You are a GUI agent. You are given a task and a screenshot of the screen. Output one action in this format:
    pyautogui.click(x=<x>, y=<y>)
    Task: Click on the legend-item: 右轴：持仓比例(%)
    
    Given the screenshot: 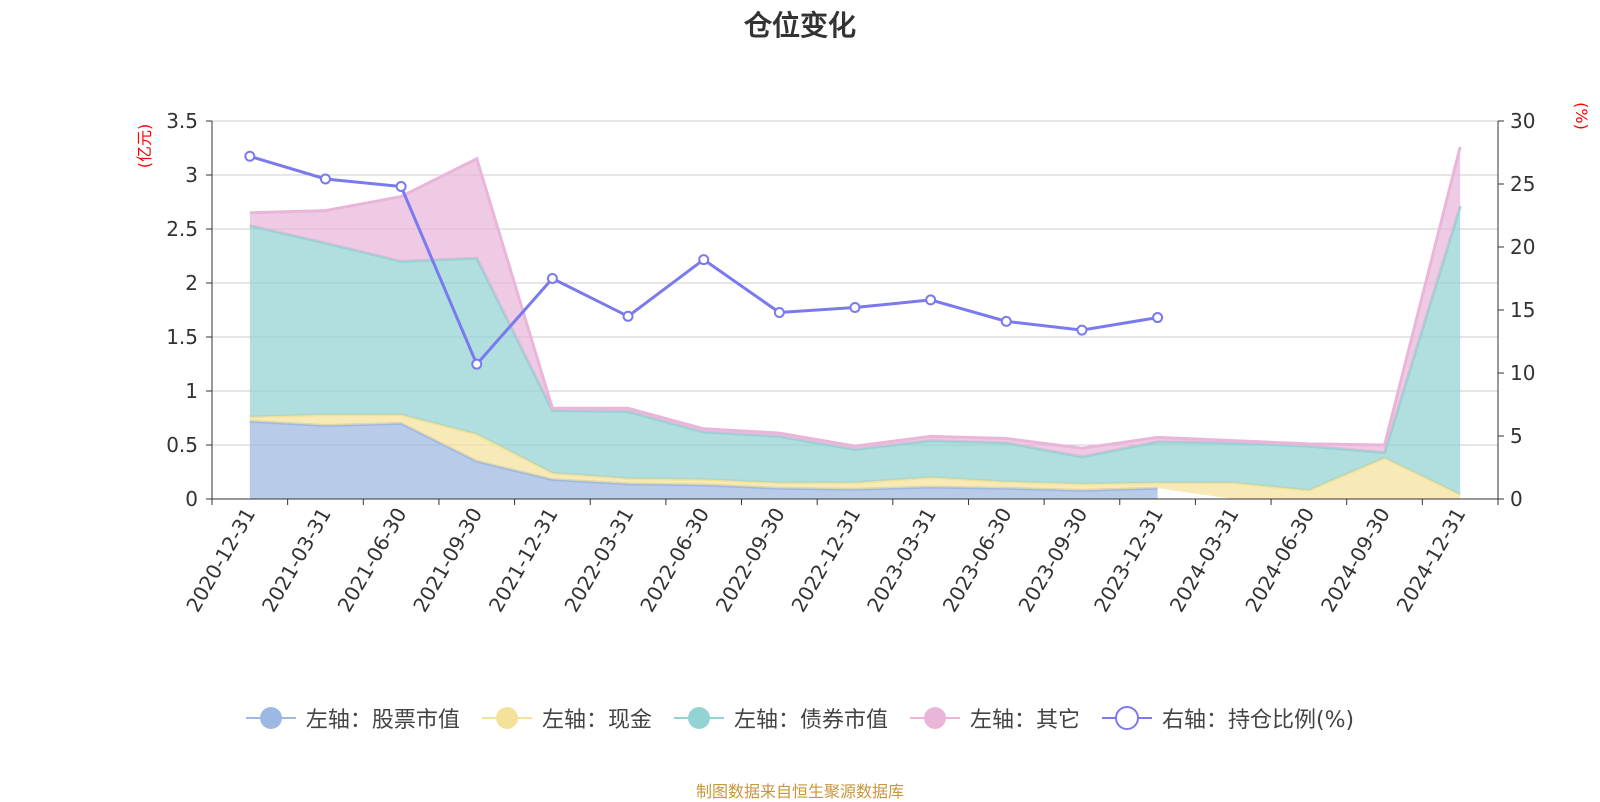 What is the action you would take?
    pyautogui.click(x=1228, y=718)
    